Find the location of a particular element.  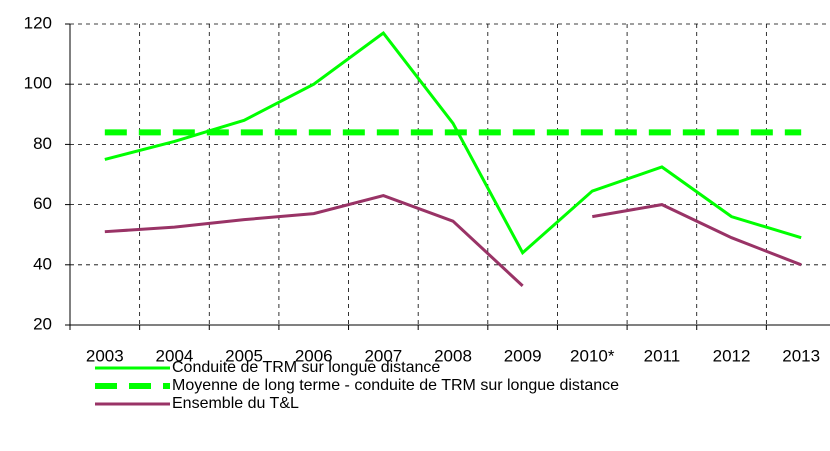

y-tick-label: 80 is located at coordinates (42, 143).